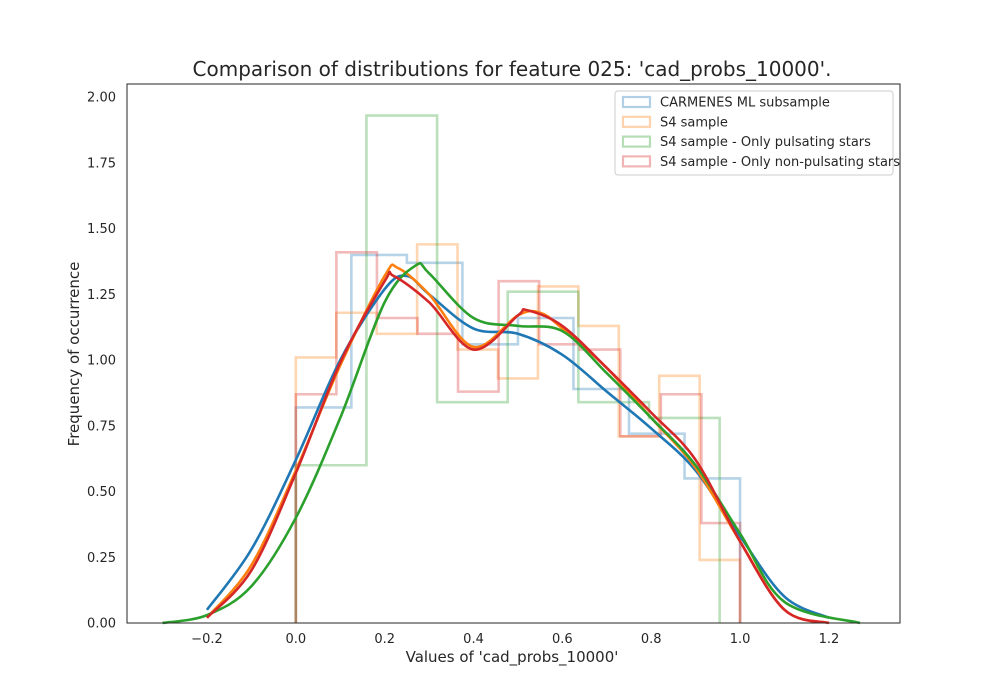  What do you see at coordinates (562, 639) in the screenshot?
I see `x-tick-label: 0.6` at bounding box center [562, 639].